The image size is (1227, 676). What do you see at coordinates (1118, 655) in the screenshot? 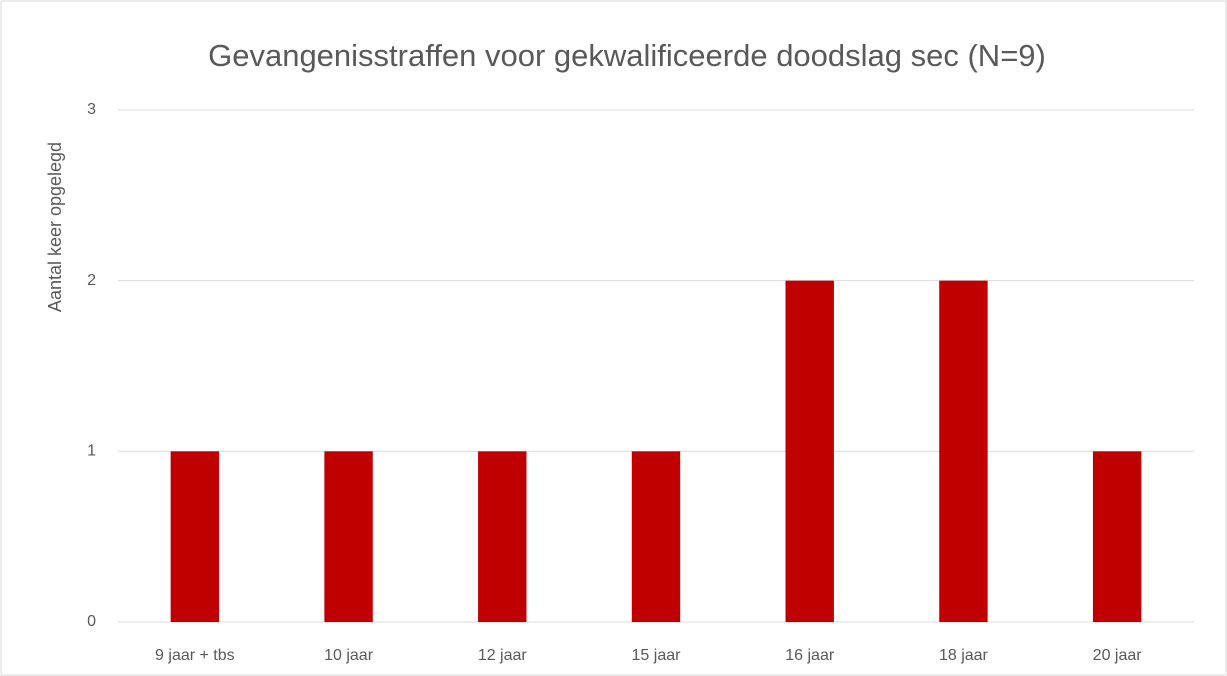
I see `x-tick-label: 20 jaar` at bounding box center [1118, 655].